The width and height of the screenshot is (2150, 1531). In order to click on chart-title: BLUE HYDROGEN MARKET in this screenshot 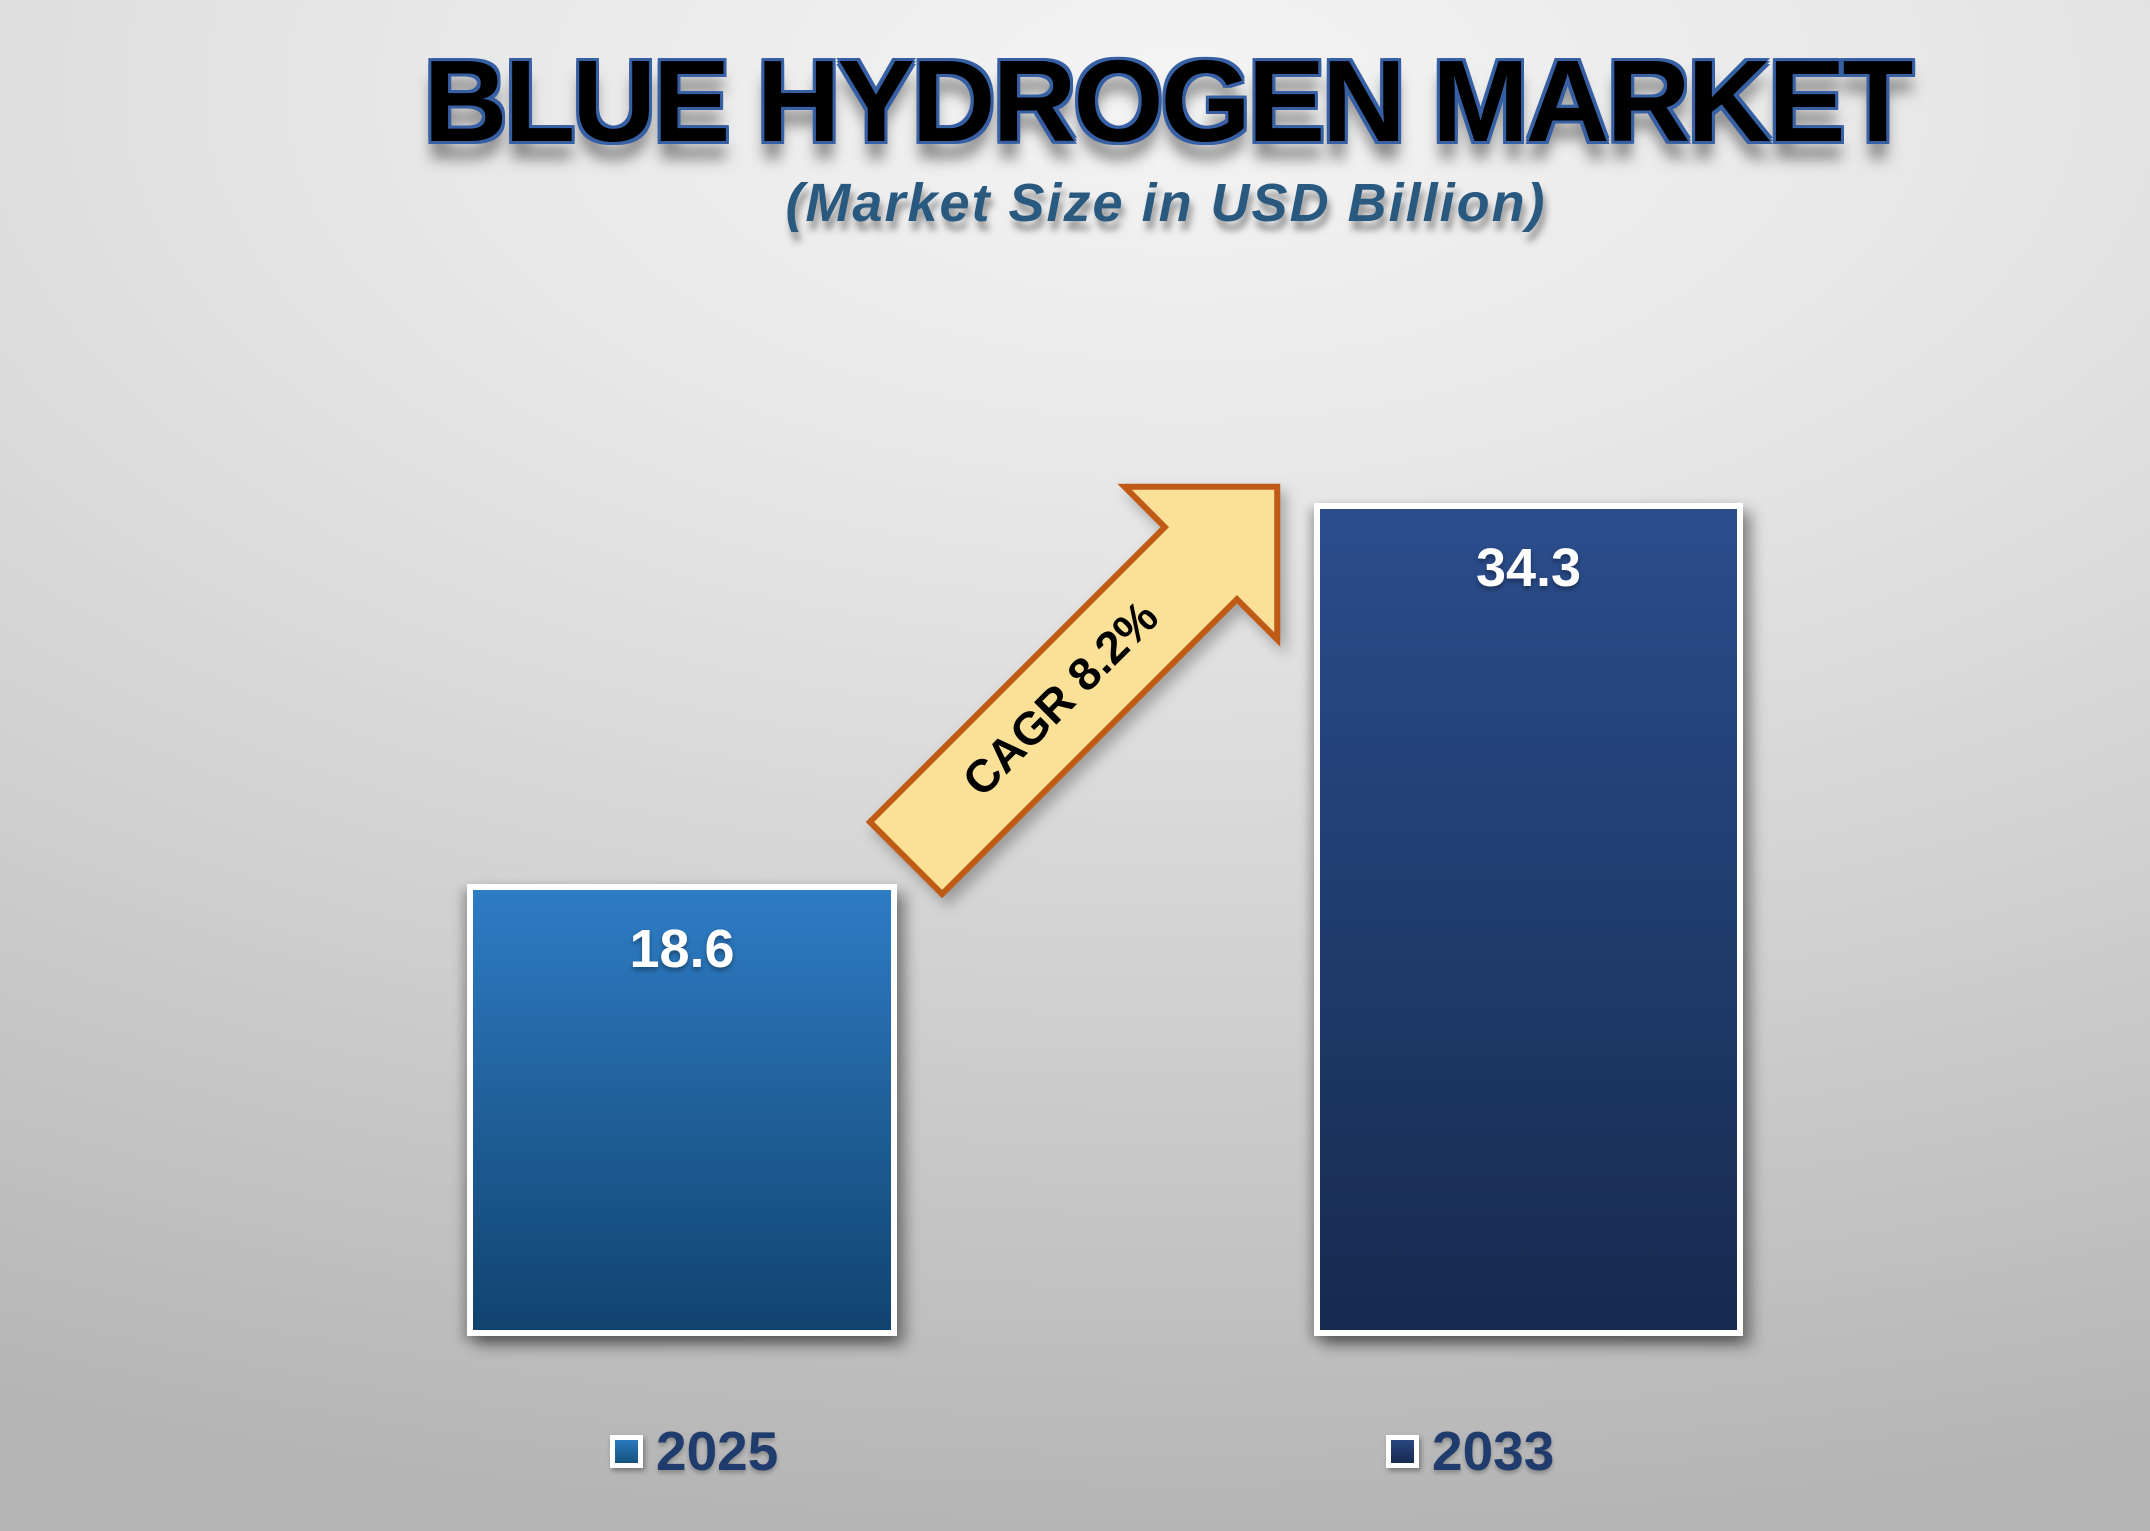, I will do `click(1168, 101)`.